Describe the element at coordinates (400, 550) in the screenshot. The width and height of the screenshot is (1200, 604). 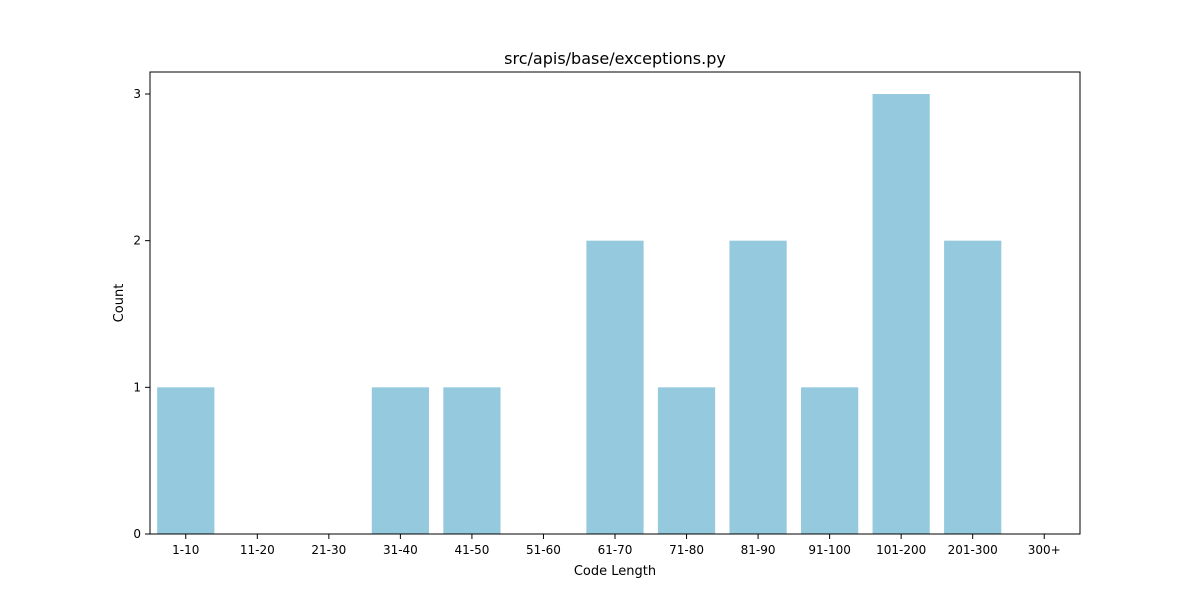
I see `x-tick-label: 31-40` at that location.